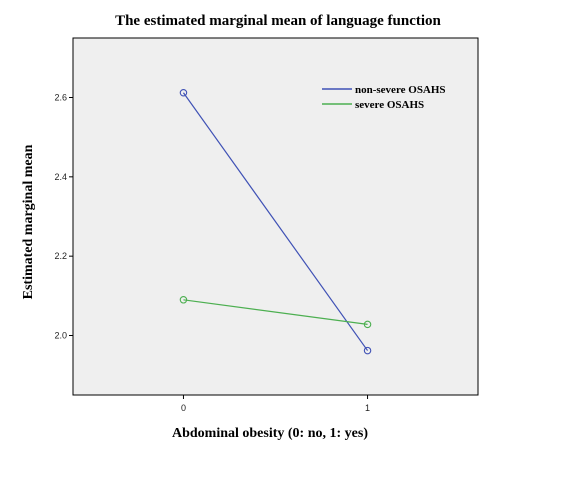  I want to click on legend: non-severe OSAHS severe OSAHS, so click(384, 97).